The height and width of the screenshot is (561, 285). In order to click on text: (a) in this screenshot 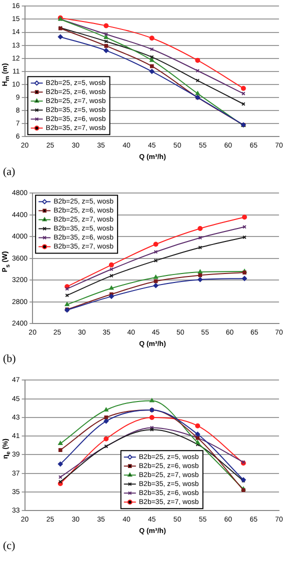, I will do `click(9, 172)`.